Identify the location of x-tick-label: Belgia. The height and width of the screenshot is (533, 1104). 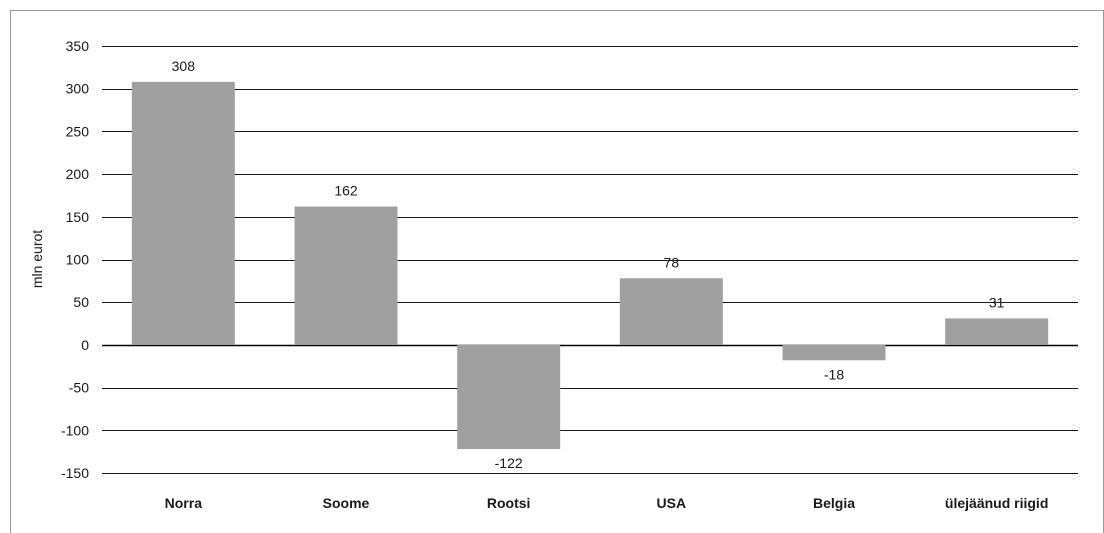
(834, 503).